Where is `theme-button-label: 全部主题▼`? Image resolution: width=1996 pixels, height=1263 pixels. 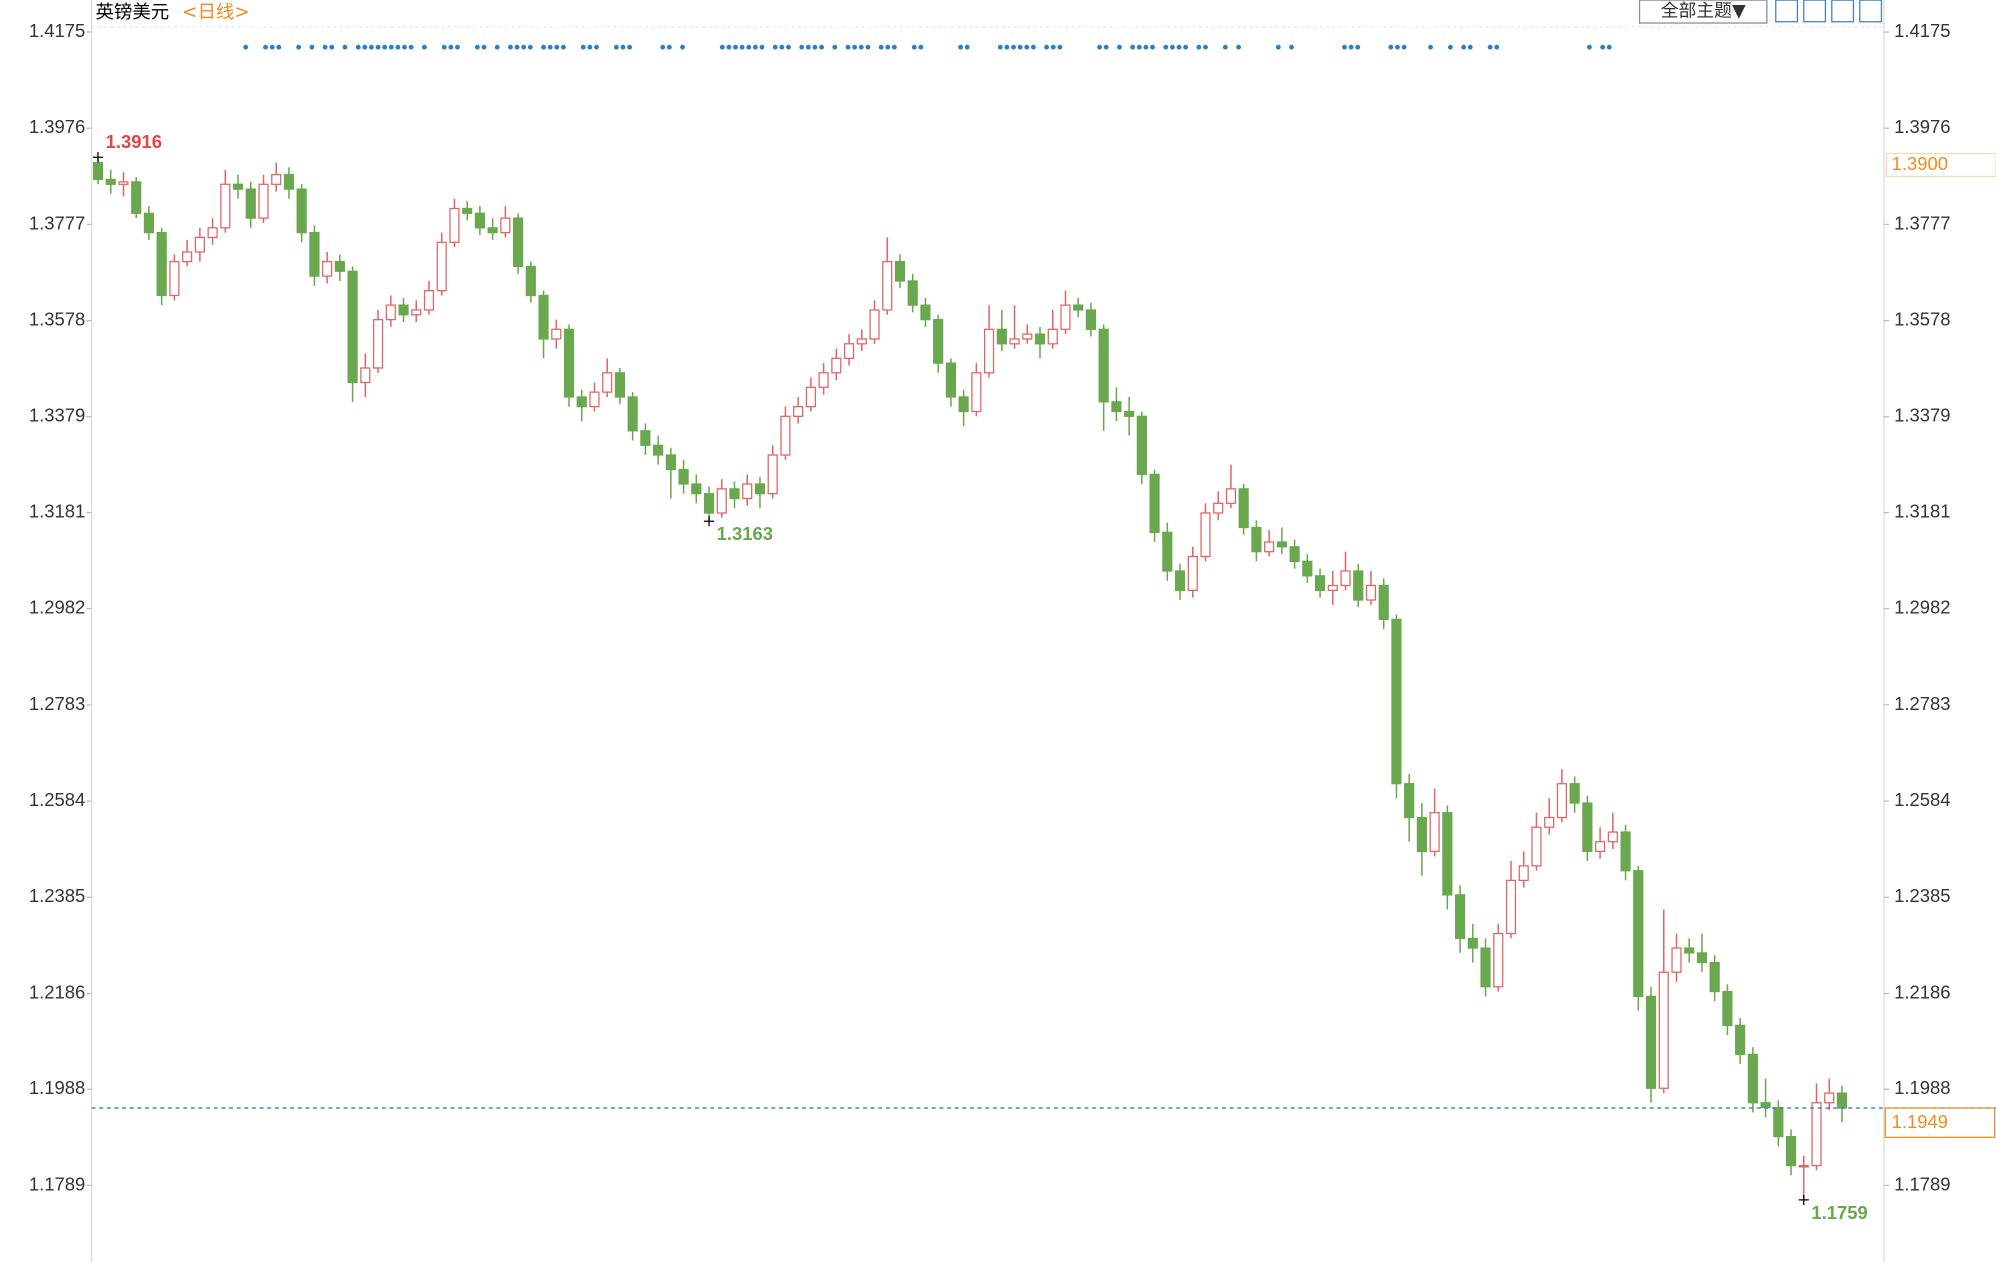
theme-button-label: 全部主题▼ is located at coordinates (1703, 11).